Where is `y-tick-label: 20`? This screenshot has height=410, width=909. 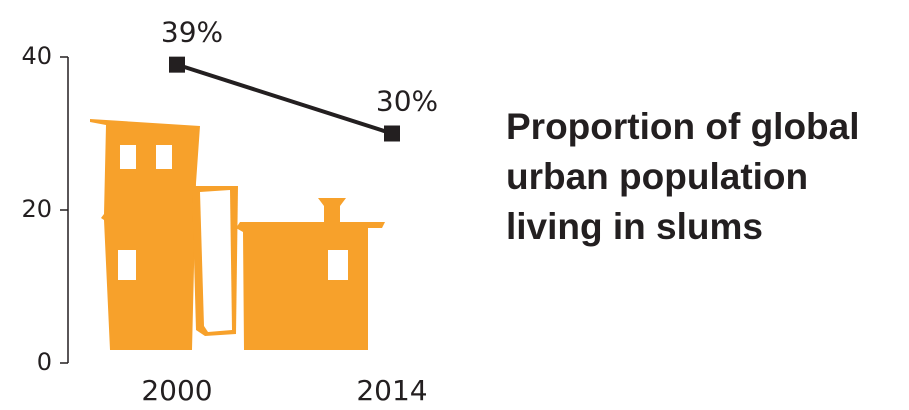 y-tick-label: 20 is located at coordinates (36, 209).